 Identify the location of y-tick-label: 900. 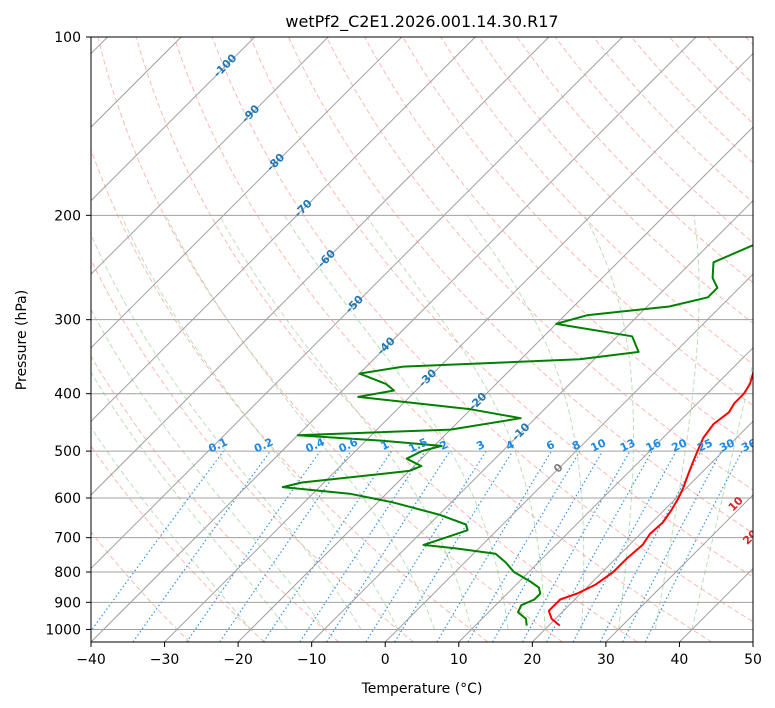
(67, 603).